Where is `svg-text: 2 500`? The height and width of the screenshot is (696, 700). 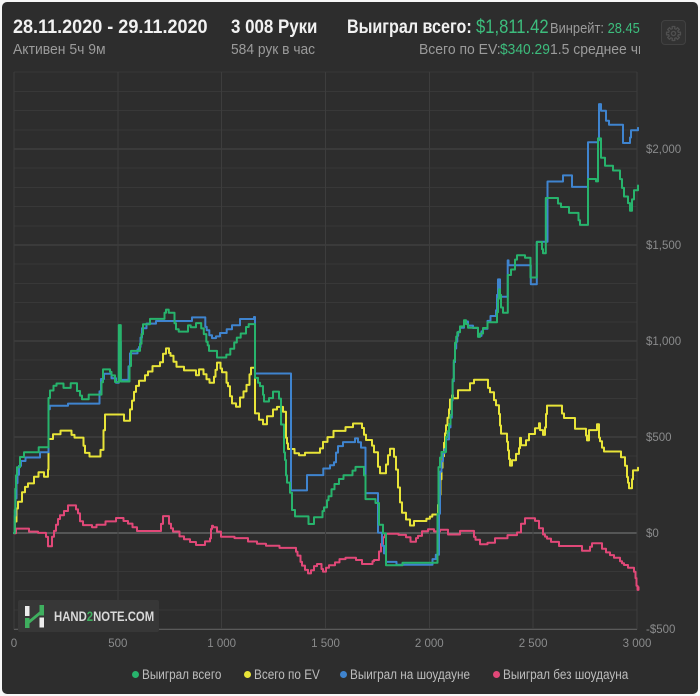
svg-text: 2 500 is located at coordinates (533, 644).